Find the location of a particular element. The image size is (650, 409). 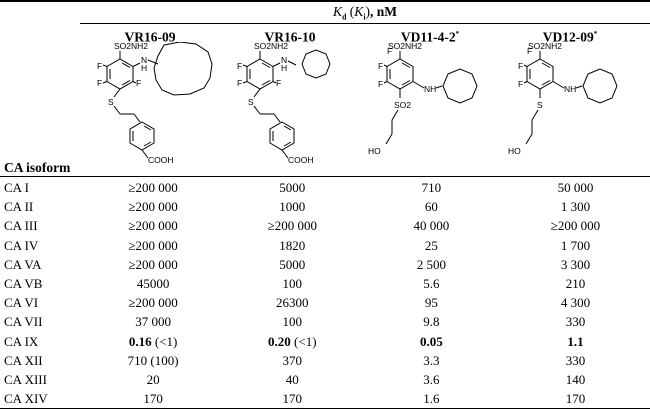

isoform-cell: CA I is located at coordinates (42, 187).